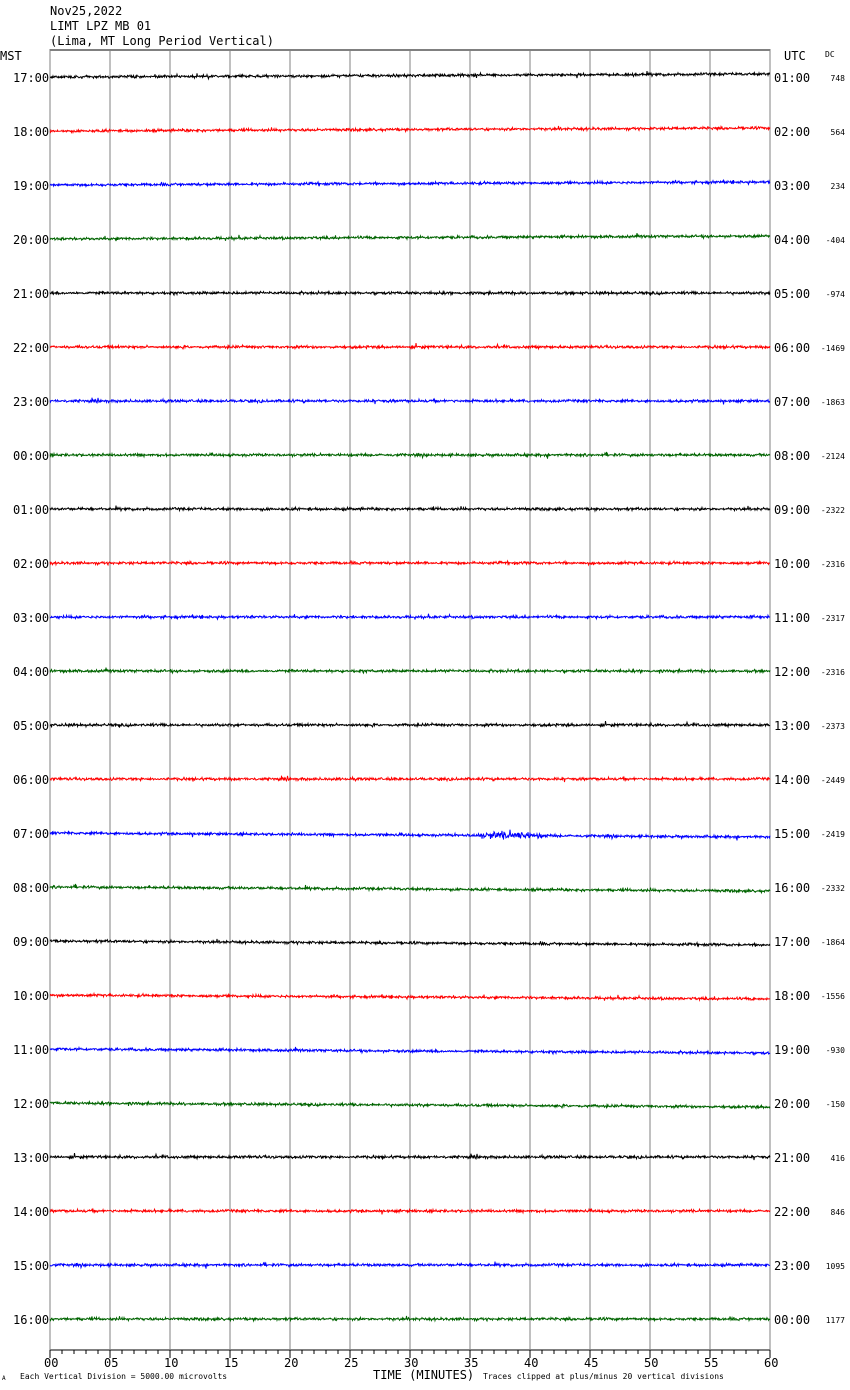  Describe the element at coordinates (31, 456) in the screenshot. I see `mst-hour-label: 00:00` at that location.